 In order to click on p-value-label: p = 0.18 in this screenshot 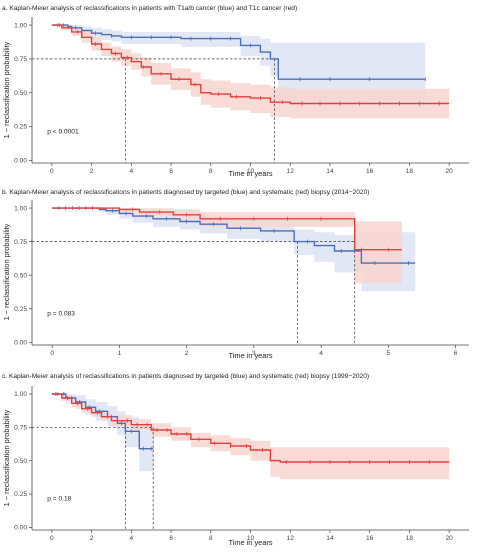, I will do `click(59, 499)`.